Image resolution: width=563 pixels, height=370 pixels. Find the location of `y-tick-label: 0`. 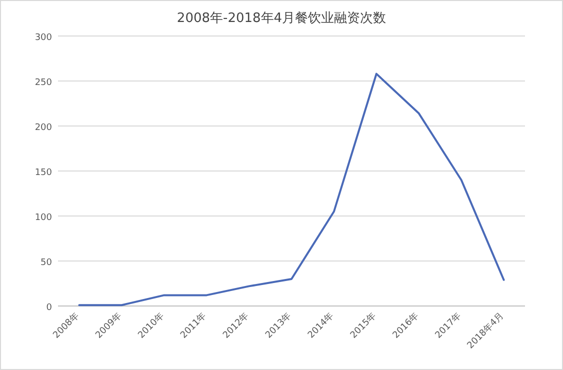

y-tick-label: 0 is located at coordinates (49, 308).